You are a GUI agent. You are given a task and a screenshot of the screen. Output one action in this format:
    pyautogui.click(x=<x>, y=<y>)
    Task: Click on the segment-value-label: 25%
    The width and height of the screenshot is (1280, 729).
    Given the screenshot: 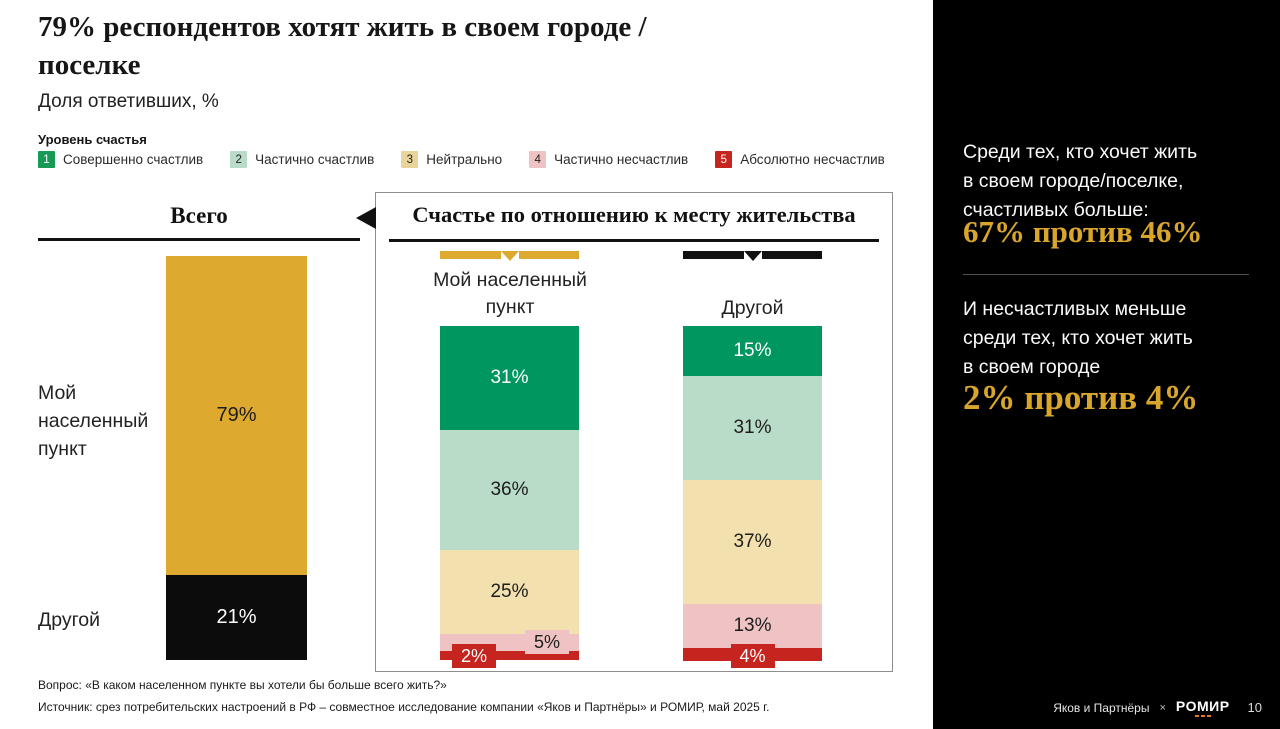 What is the action you would take?
    pyautogui.click(x=509, y=592)
    